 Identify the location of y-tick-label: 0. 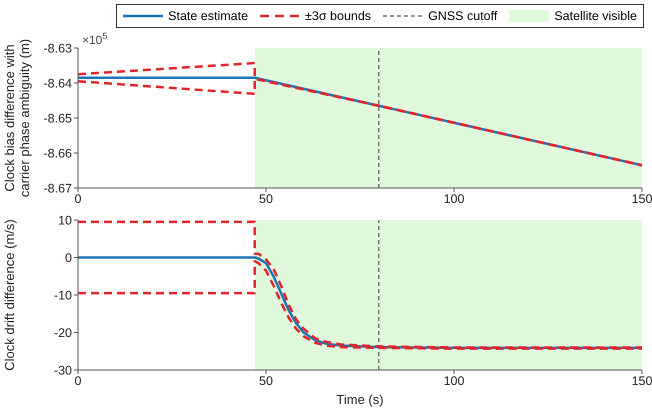
(68, 257).